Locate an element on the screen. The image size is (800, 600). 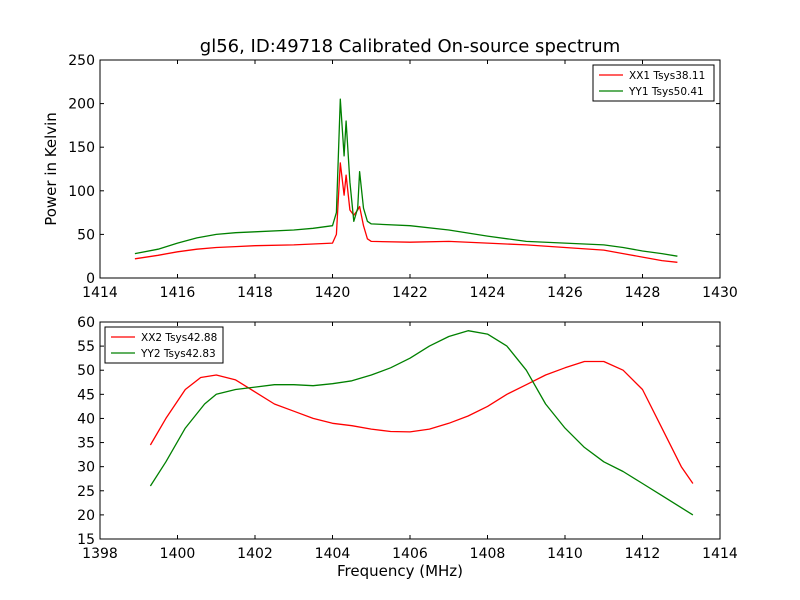
x-axis-label: Frequency (MHz) is located at coordinates (400, 571).